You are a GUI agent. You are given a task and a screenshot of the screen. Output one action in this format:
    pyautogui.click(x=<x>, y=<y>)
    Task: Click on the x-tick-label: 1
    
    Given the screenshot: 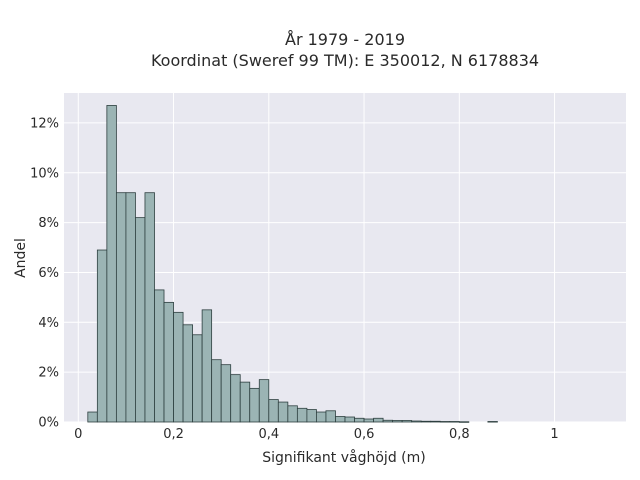 What is the action you would take?
    pyautogui.click(x=554, y=434)
    